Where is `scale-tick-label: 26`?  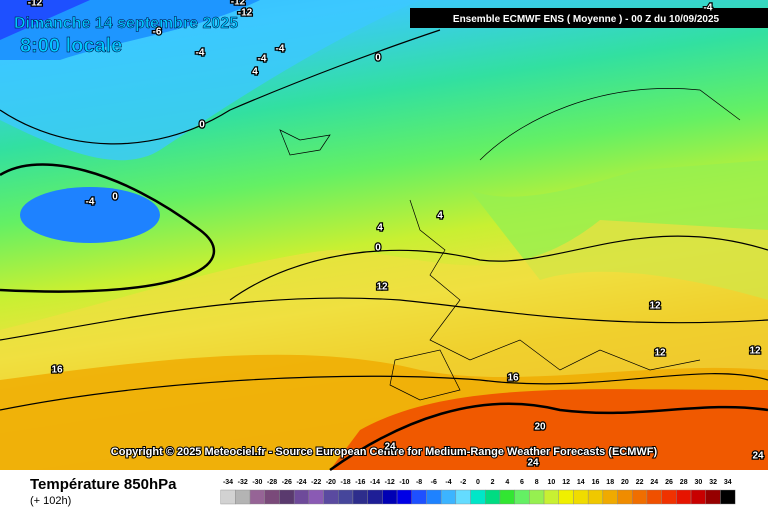 scale-tick-label: 26 is located at coordinates (669, 482).